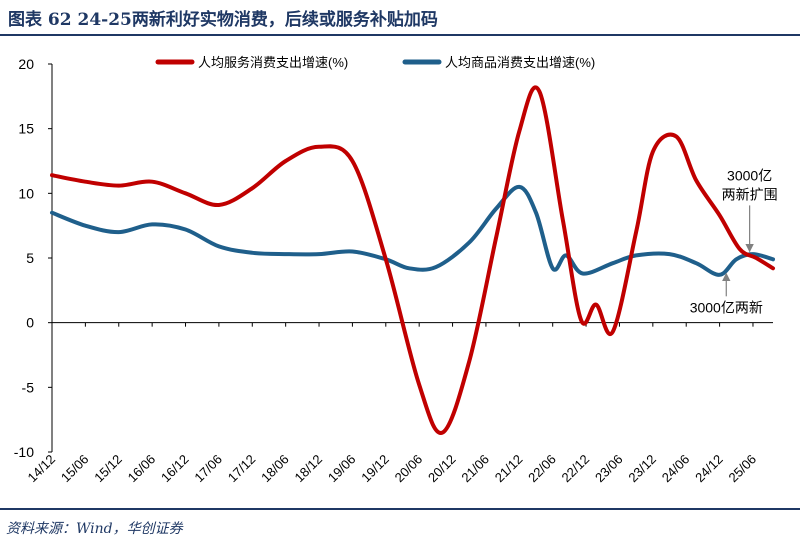 Image resolution: width=800 pixels, height=543 pixels. What do you see at coordinates (275, 469) in the screenshot?
I see `x-tick-label: 18/06` at bounding box center [275, 469].